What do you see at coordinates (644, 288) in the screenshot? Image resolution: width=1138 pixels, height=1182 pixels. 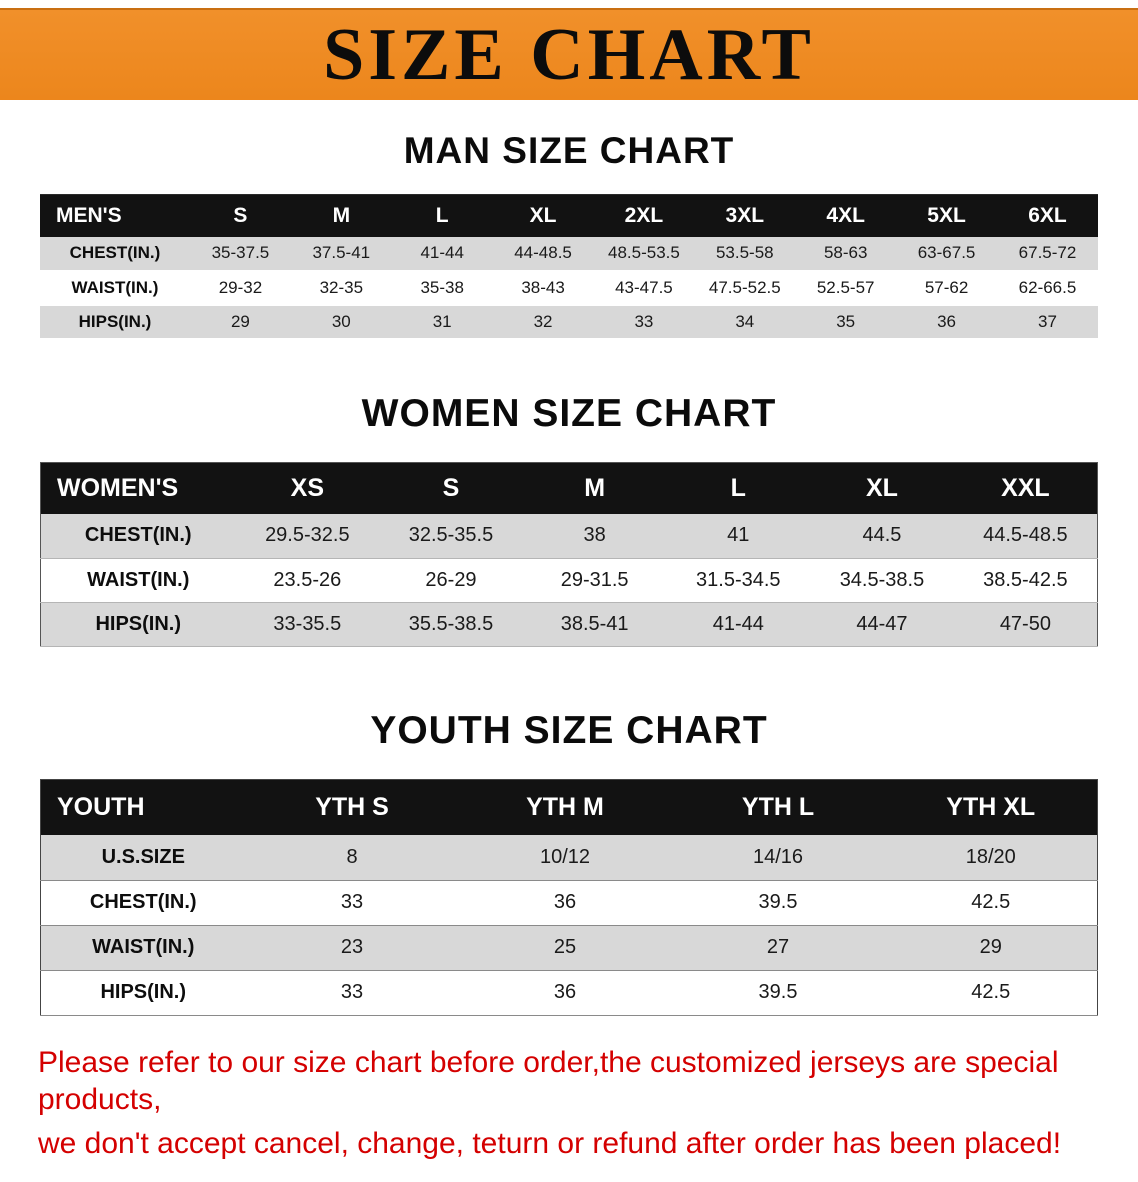 I see `size-value-cell: 43-47.5` at bounding box center [644, 288].